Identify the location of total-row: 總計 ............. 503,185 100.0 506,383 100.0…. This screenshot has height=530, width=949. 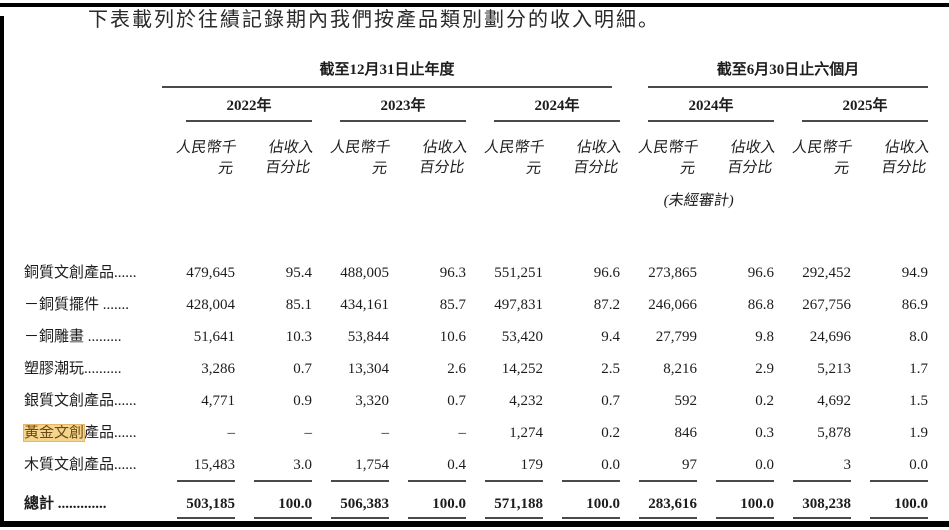
(478, 497).